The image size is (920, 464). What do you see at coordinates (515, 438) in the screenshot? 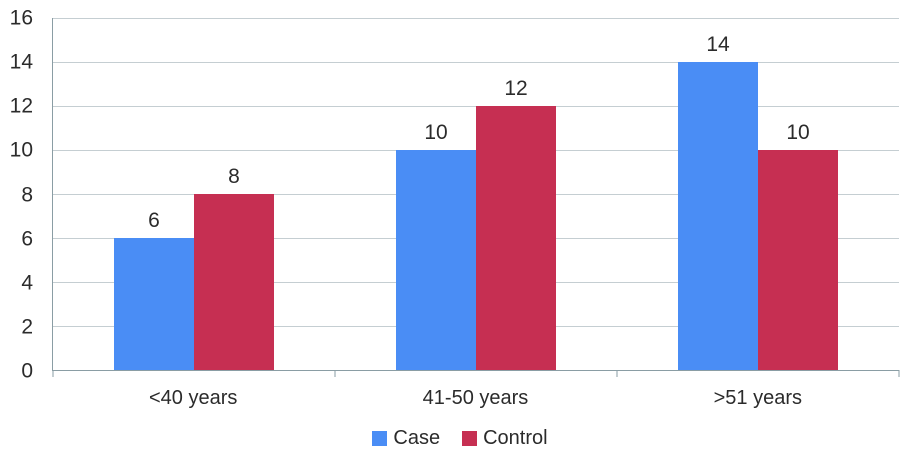
I see `legend-label: Control` at bounding box center [515, 438].